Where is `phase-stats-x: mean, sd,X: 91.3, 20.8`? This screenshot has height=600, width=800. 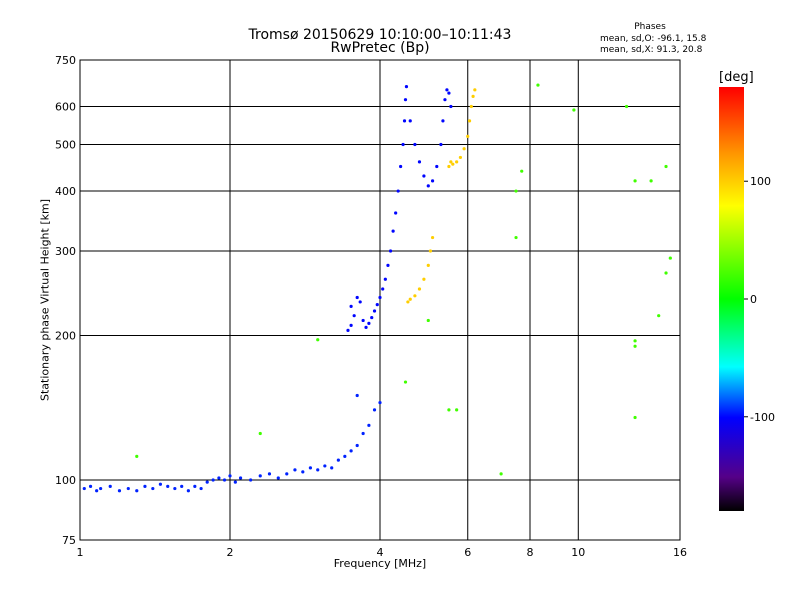
phase-stats-x: mean, sd,X: 91.3, 20.8 is located at coordinates (651, 50).